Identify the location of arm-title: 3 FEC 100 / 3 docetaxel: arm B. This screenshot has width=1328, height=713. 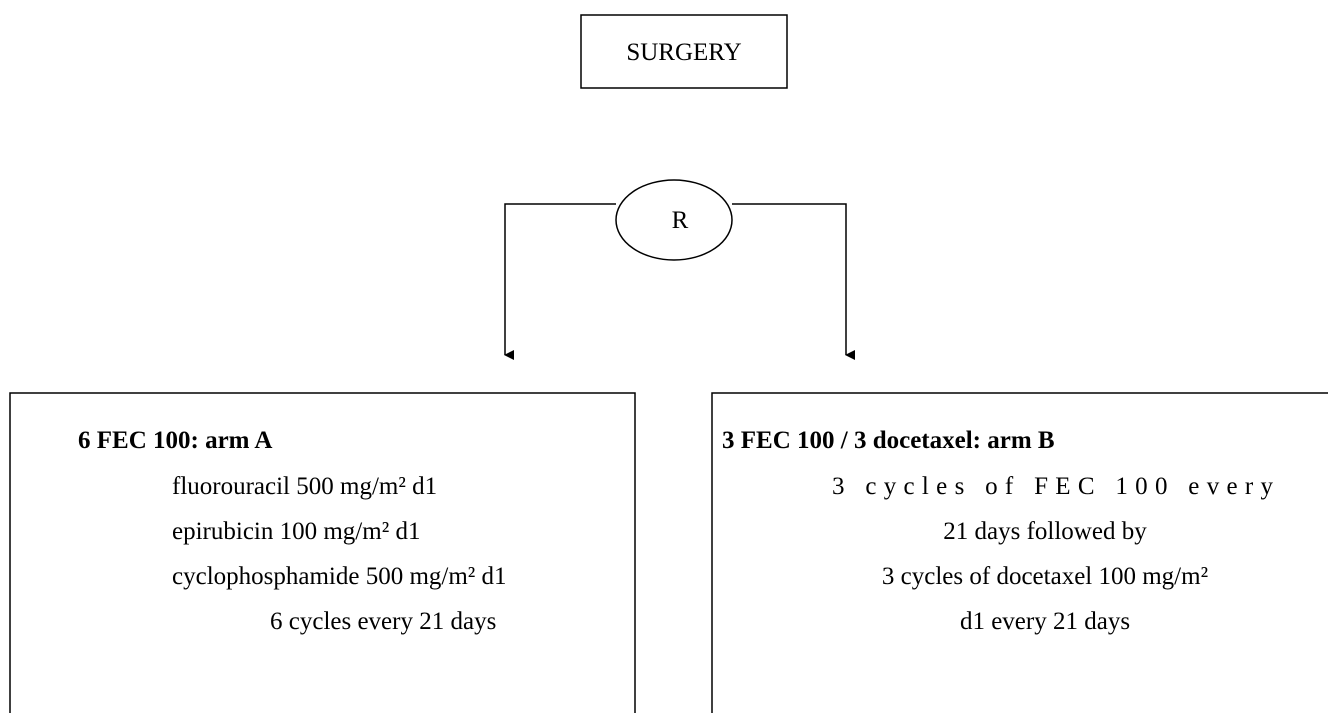
(888, 440).